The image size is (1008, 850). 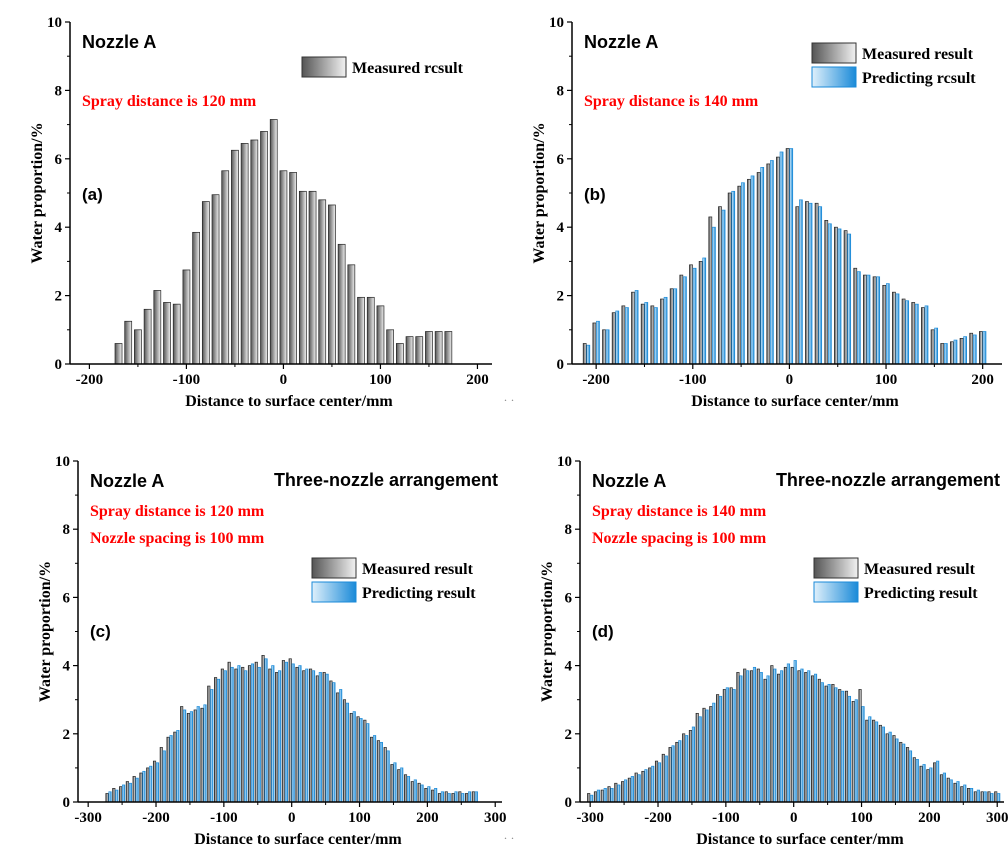 What do you see at coordinates (679, 538) in the screenshot?
I see `annotation-d-1: Nozzle spacing is 100 mm` at bounding box center [679, 538].